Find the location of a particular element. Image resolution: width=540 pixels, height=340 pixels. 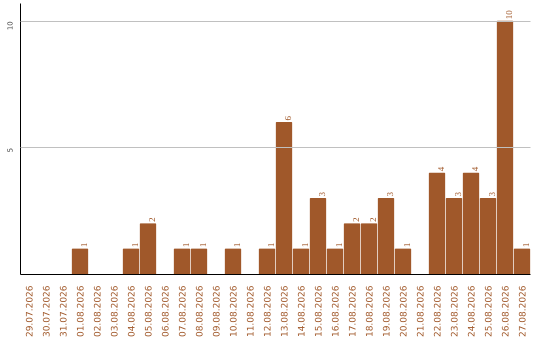

x-tick-label: 16.08.2026 is located at coordinates (337, 311).